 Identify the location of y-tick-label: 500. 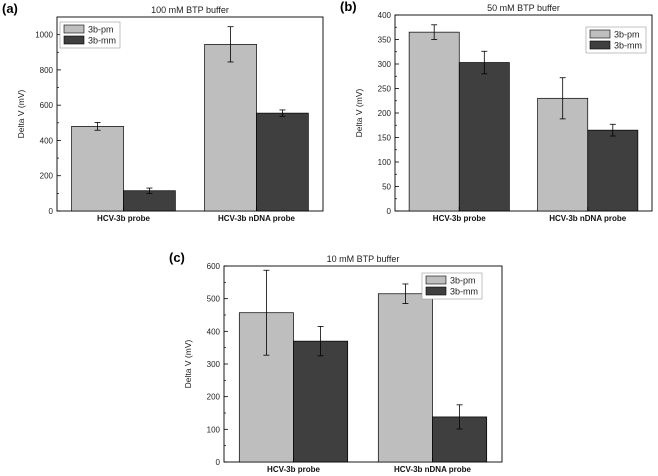
(214, 299).